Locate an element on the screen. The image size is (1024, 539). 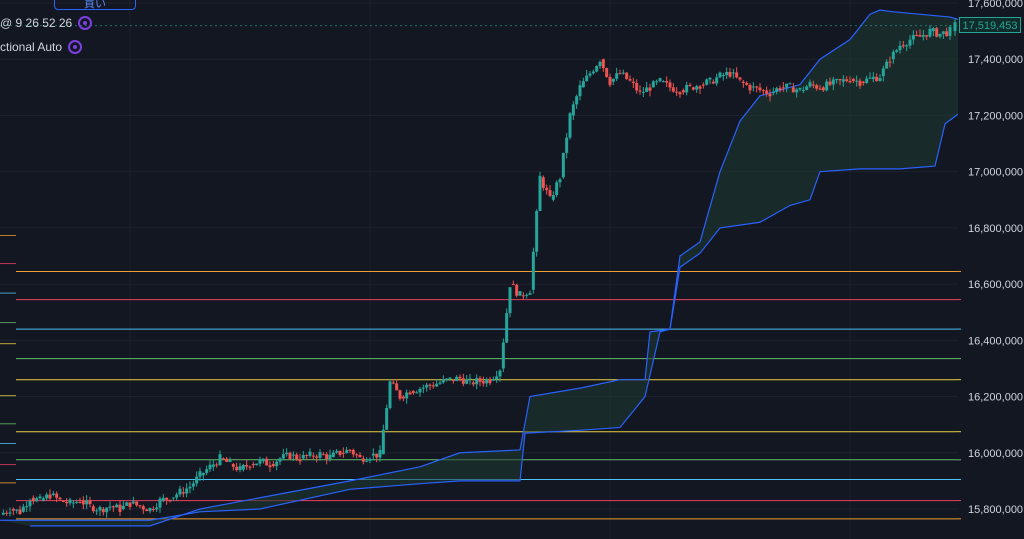
buy-button: 買い is located at coordinates (95, 5).